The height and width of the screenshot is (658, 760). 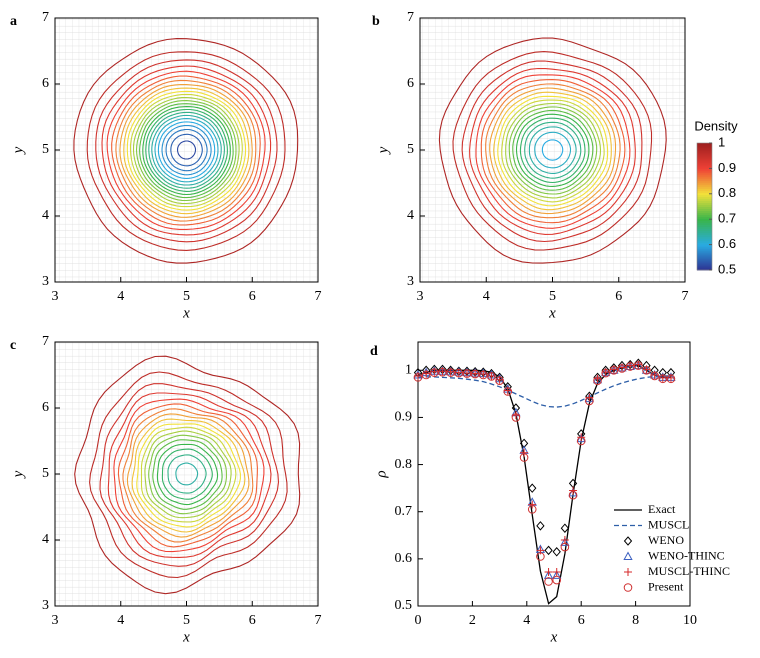 What do you see at coordinates (18, 150) in the screenshot?
I see `y-axis-label: y` at bounding box center [18, 150].